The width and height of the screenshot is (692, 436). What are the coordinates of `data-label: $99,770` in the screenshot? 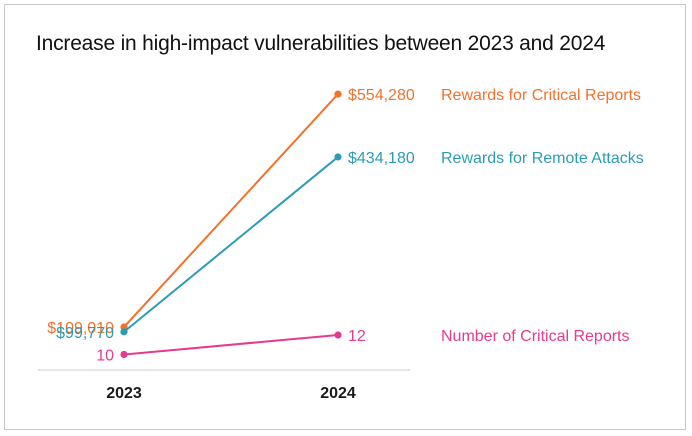 It's located at (85, 333).